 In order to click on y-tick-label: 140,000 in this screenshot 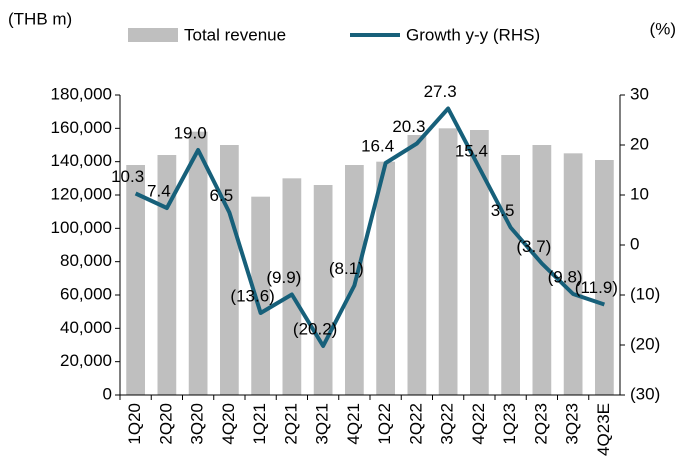, I will do `click(81, 160)`.